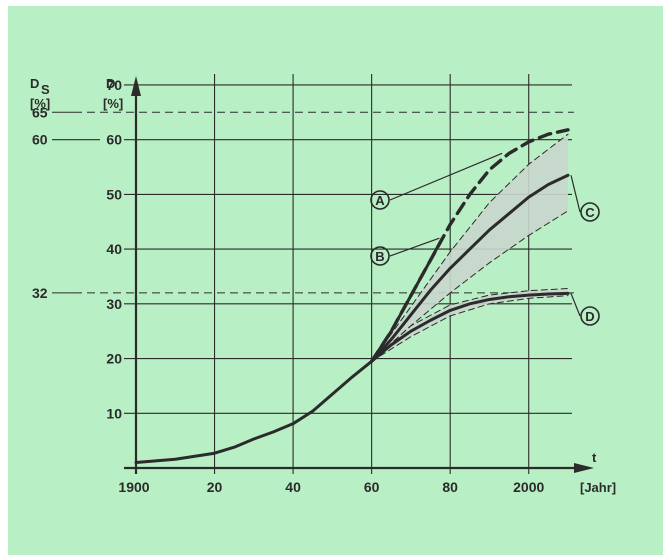 The image size is (667, 559). I want to click on y-axis-unit: [%], so click(113, 103).